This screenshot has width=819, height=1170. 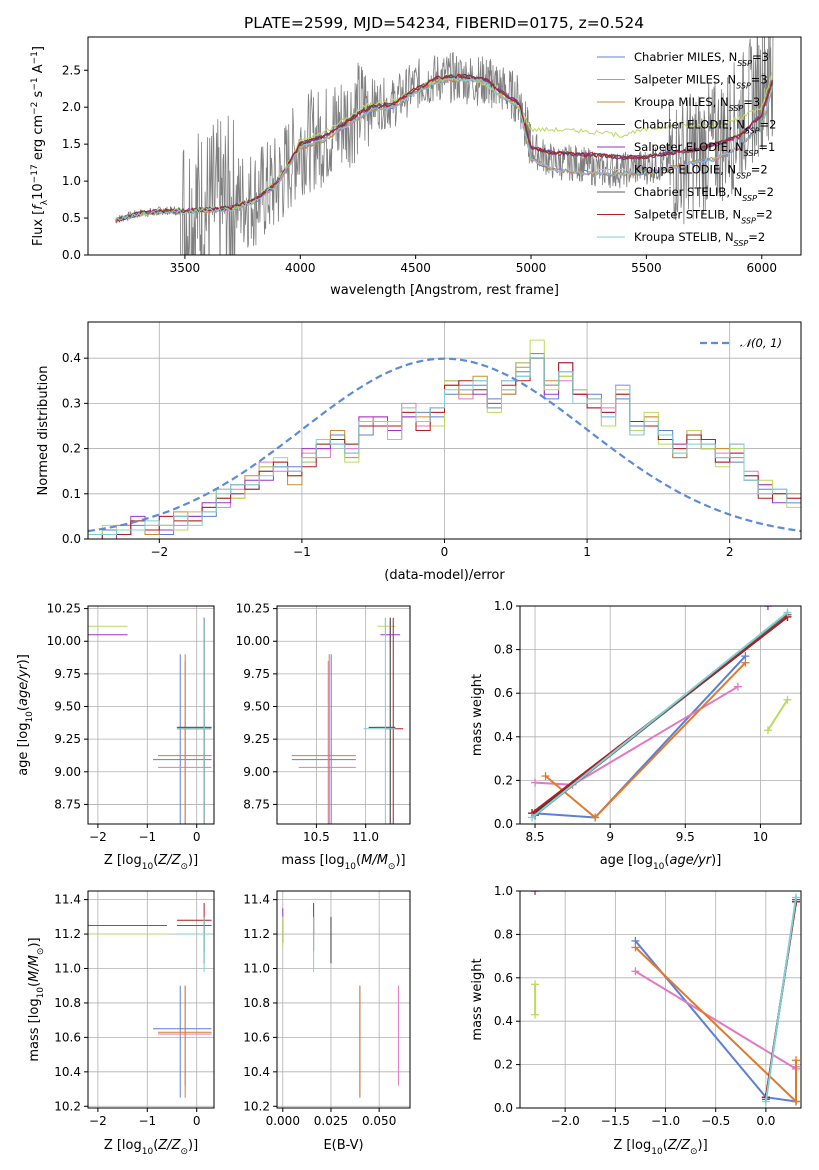 What do you see at coordinates (35, 108) in the screenshot?
I see `label-part: −2` at bounding box center [35, 108].